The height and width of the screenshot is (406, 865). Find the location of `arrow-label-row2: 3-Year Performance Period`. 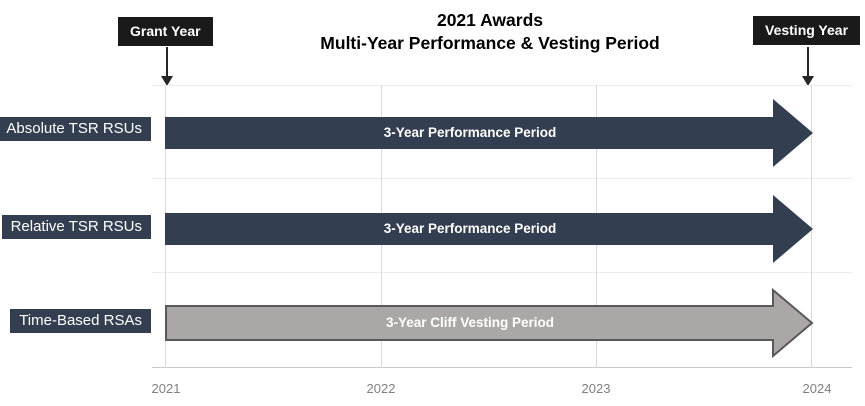

arrow-label-row2: 3-Year Performance Period is located at coordinates (470, 228).